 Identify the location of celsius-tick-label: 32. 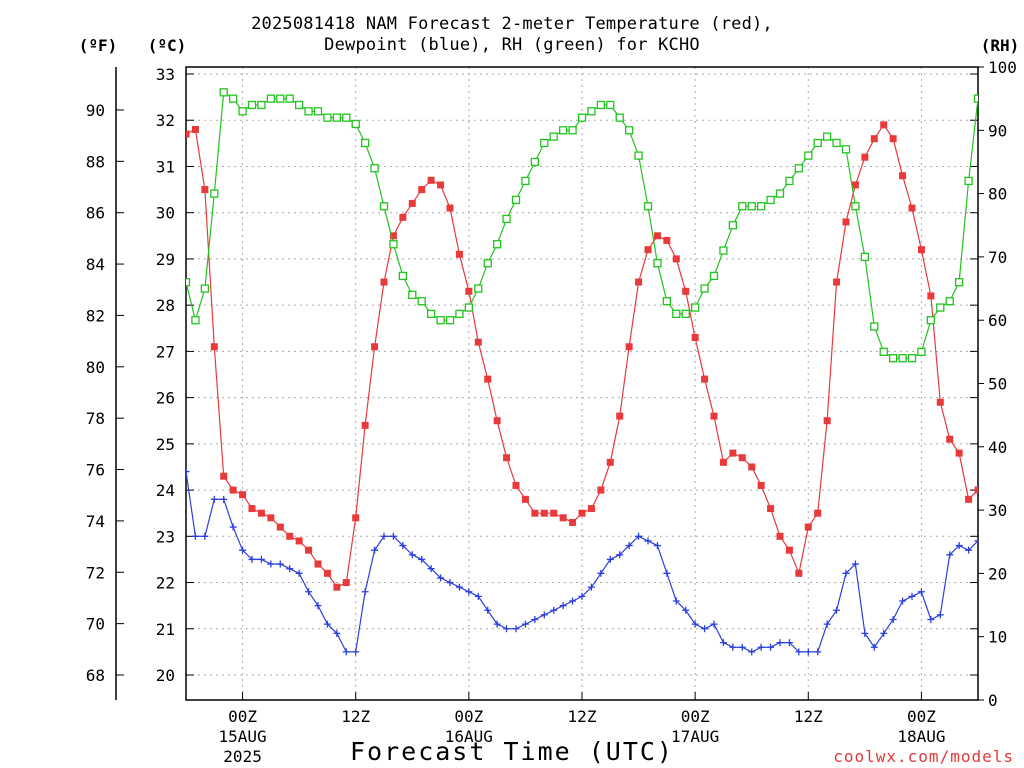
(165, 120).